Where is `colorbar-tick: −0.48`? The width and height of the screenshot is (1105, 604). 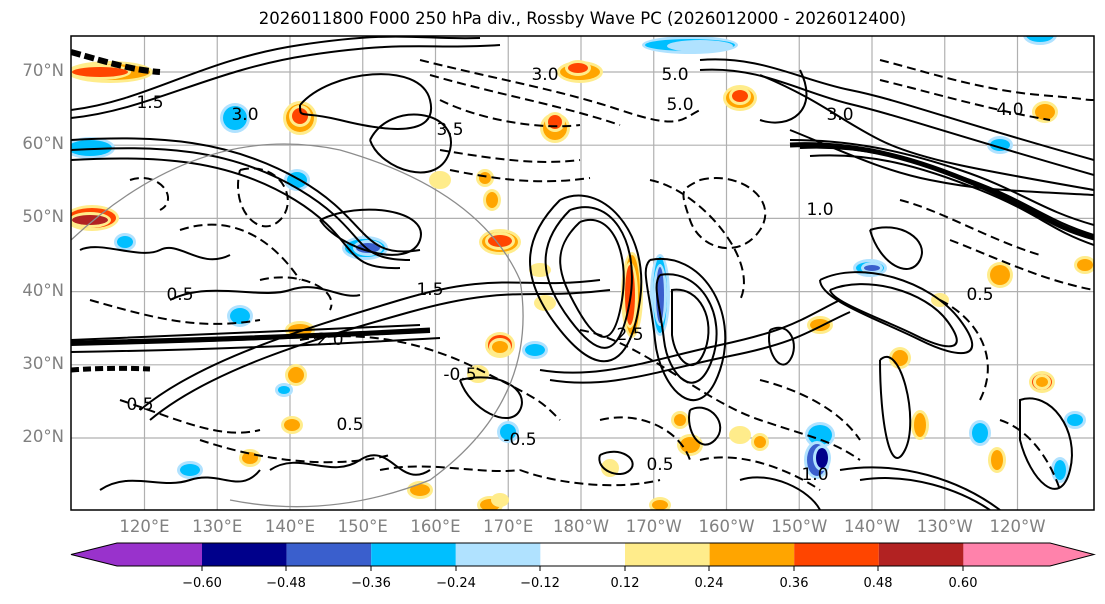
colorbar-tick: −0.48 is located at coordinates (286, 583).